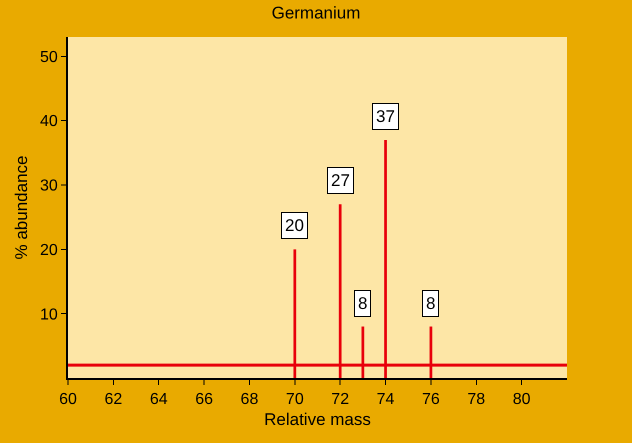 The image size is (632, 443). I want to click on x-tick-label: 72, so click(340, 399).